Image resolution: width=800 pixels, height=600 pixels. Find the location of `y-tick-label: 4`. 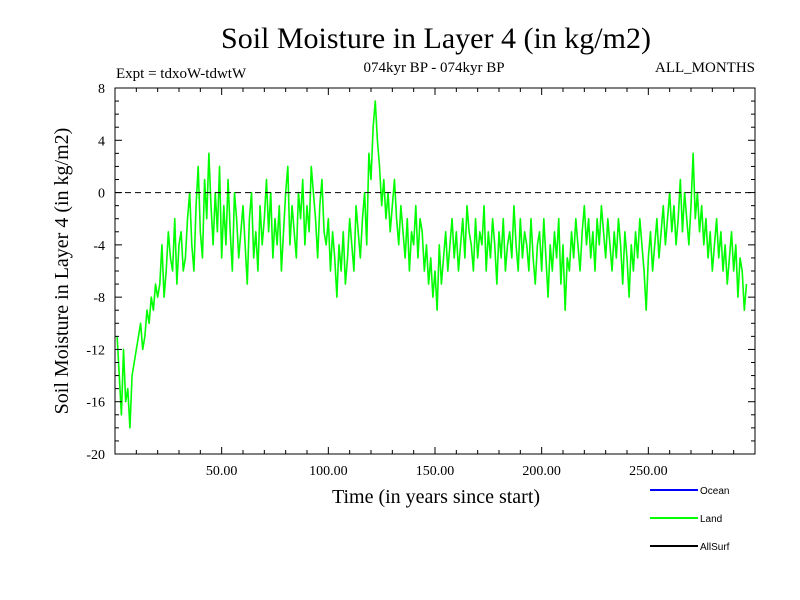

y-tick-label: 4 is located at coordinates (101, 141).